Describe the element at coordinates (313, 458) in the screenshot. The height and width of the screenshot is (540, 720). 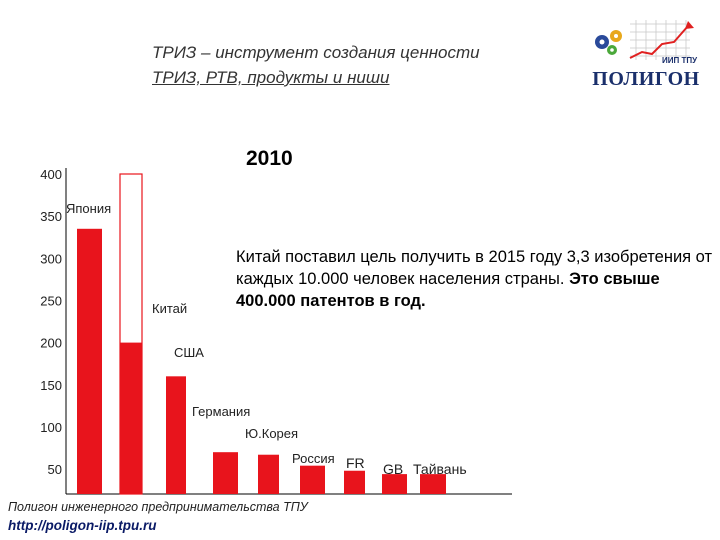
I see `category-label: Россия` at that location.